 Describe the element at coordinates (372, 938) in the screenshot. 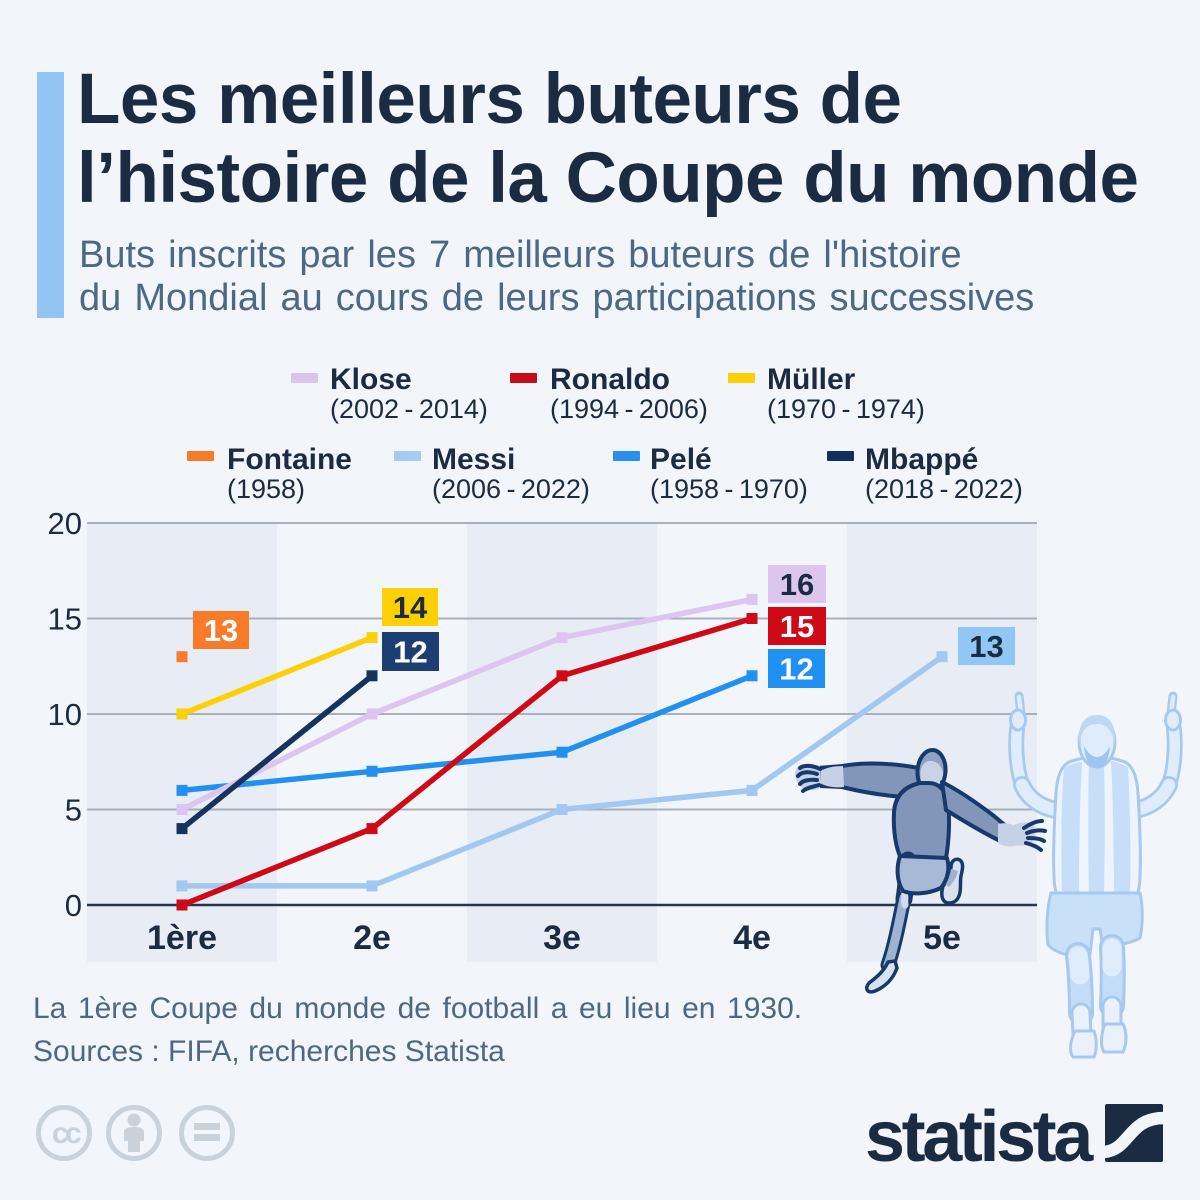

I see `svg-text: 2e` at that location.